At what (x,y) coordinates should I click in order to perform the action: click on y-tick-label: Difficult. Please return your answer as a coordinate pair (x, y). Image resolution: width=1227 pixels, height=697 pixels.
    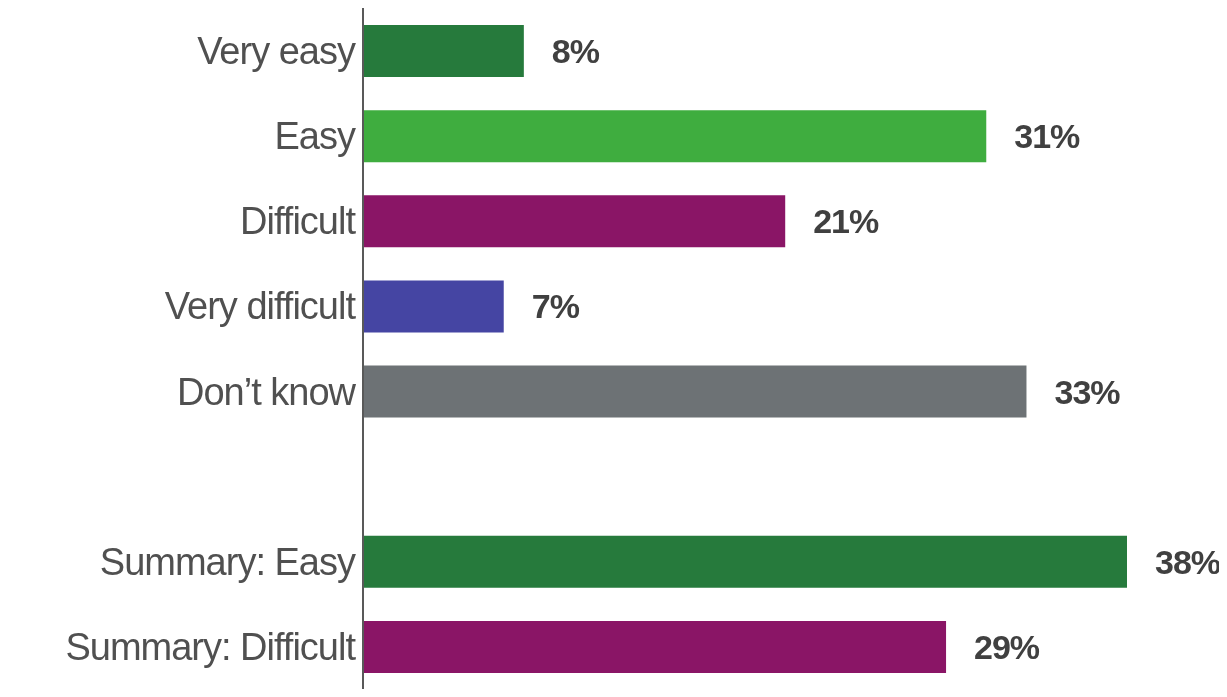
    Looking at the image, I should click on (298, 221).